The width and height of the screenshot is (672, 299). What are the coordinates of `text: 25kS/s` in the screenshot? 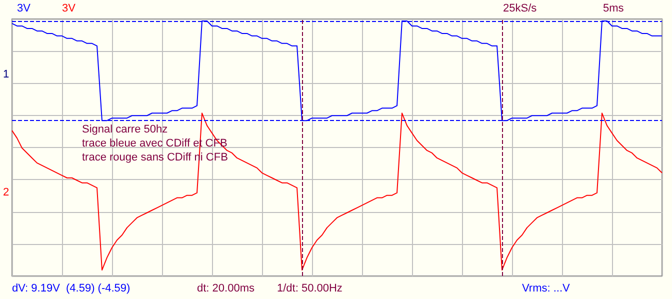 It's located at (520, 8).